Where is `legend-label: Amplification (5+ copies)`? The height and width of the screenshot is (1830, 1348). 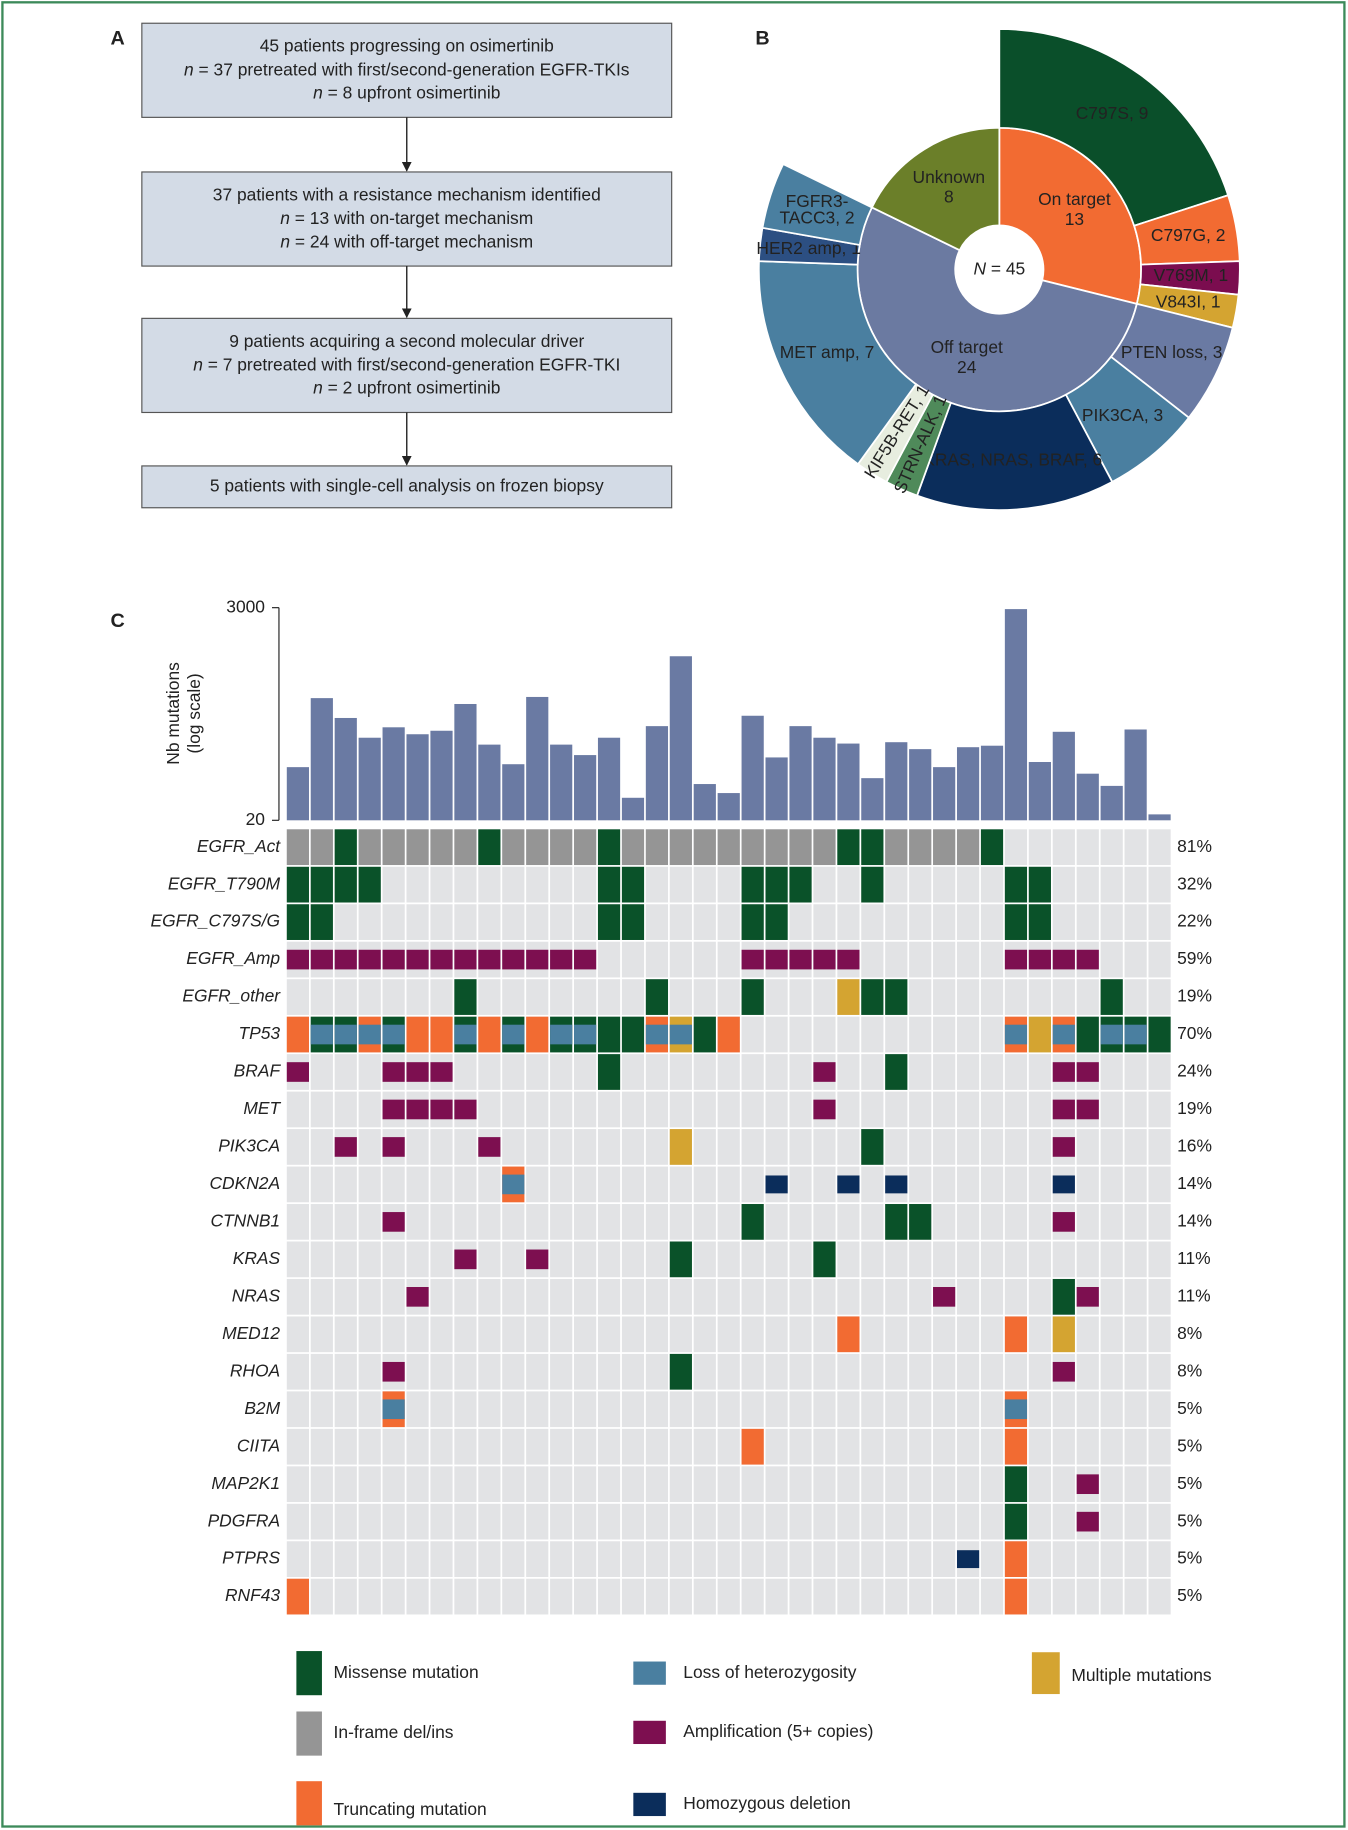
legend-label: Amplification (5+ copies) is located at coordinates (778, 1731).